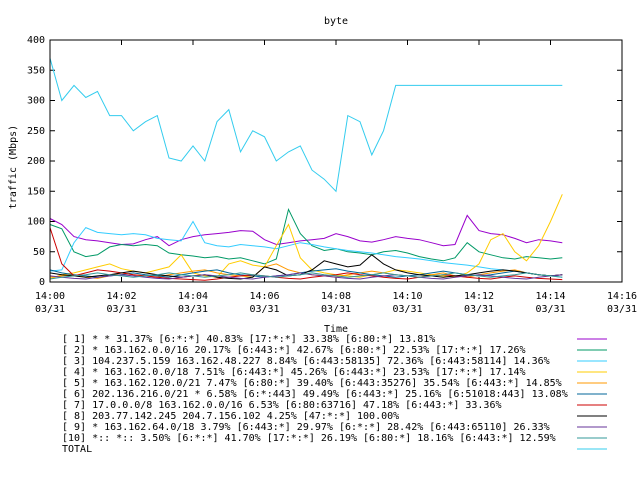  What do you see at coordinates (336, 21) in the screenshot?
I see `chart-title: byte` at bounding box center [336, 21].